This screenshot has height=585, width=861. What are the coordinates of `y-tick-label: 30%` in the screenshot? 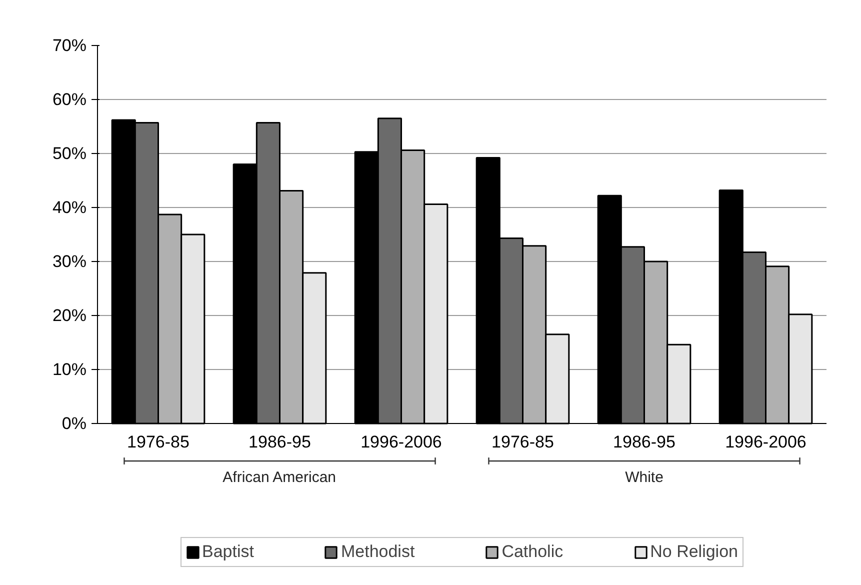 It's located at (69, 261).